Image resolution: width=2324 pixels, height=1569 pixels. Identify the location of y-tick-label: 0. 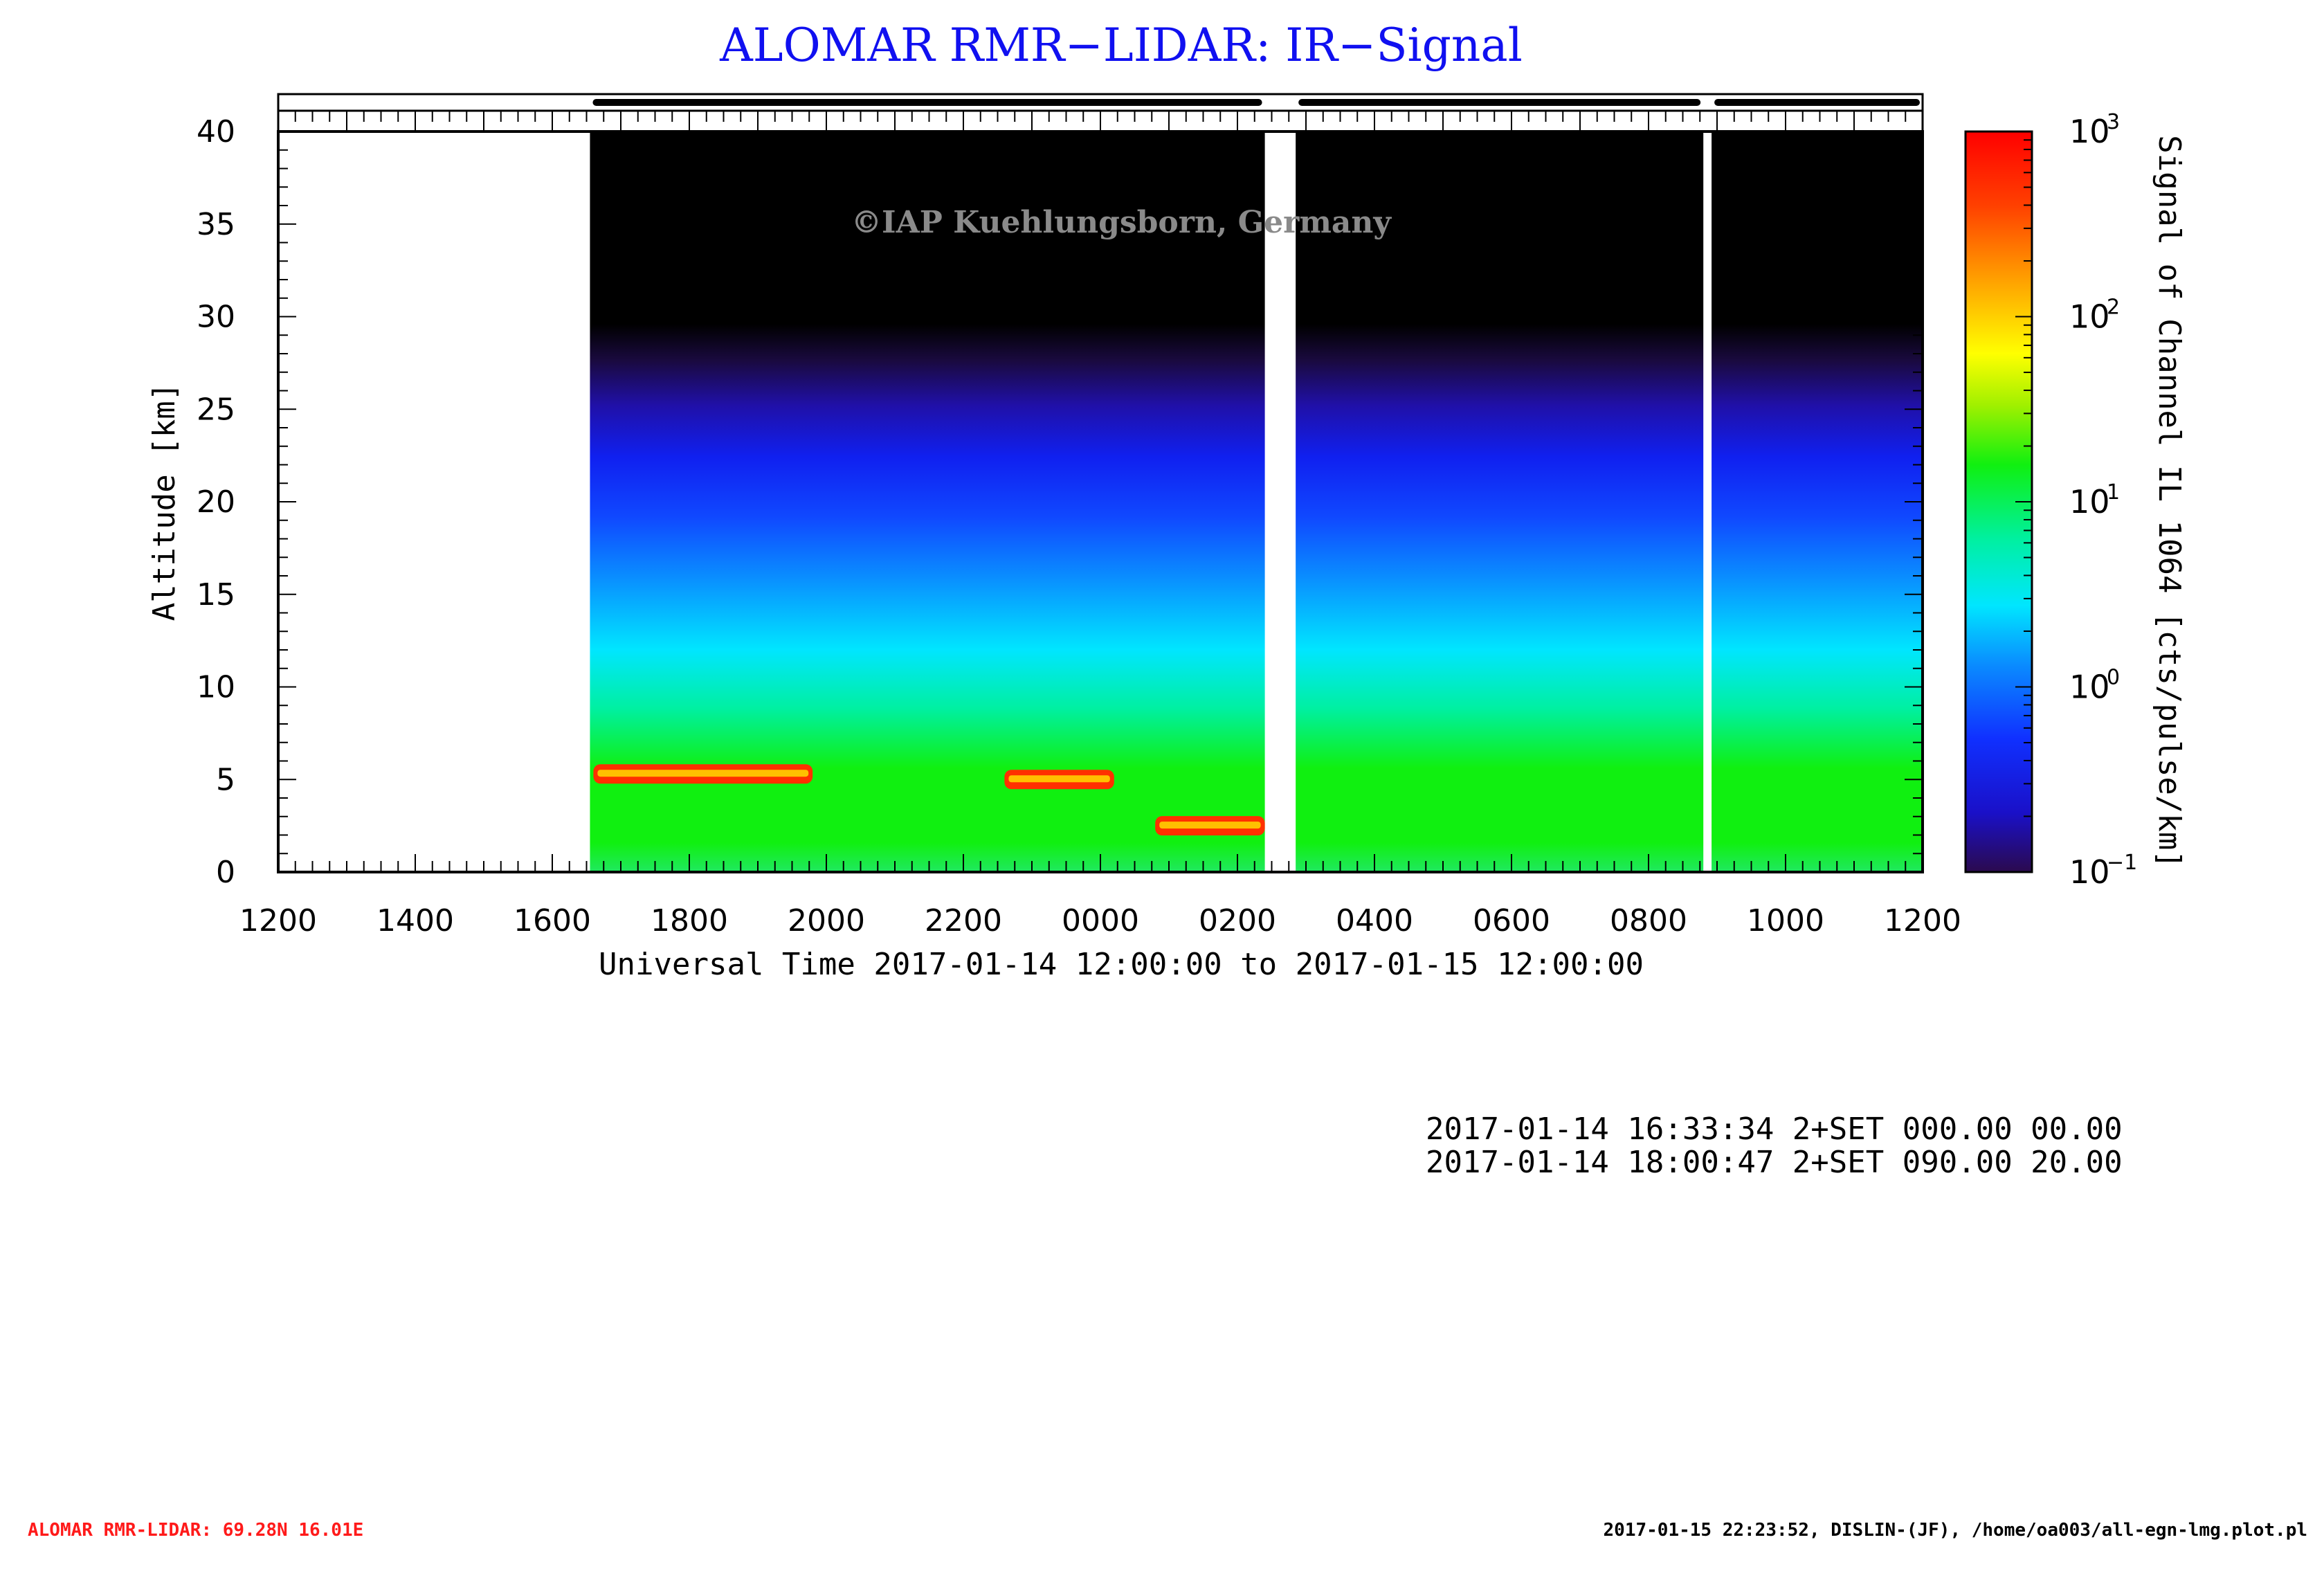
(225, 872).